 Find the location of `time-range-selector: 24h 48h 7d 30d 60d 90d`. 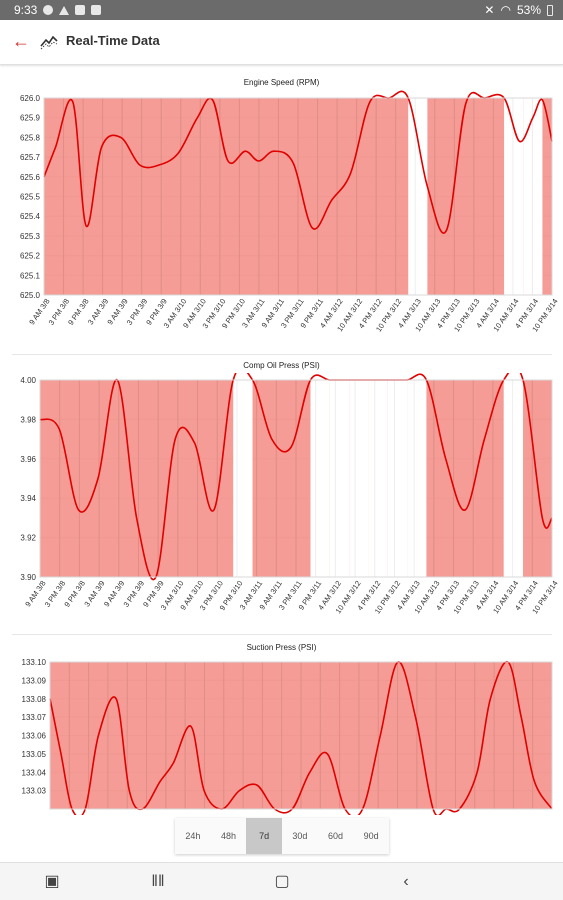

time-range-selector: 24h 48h 7d 30d 60d 90d is located at coordinates (282, 836).